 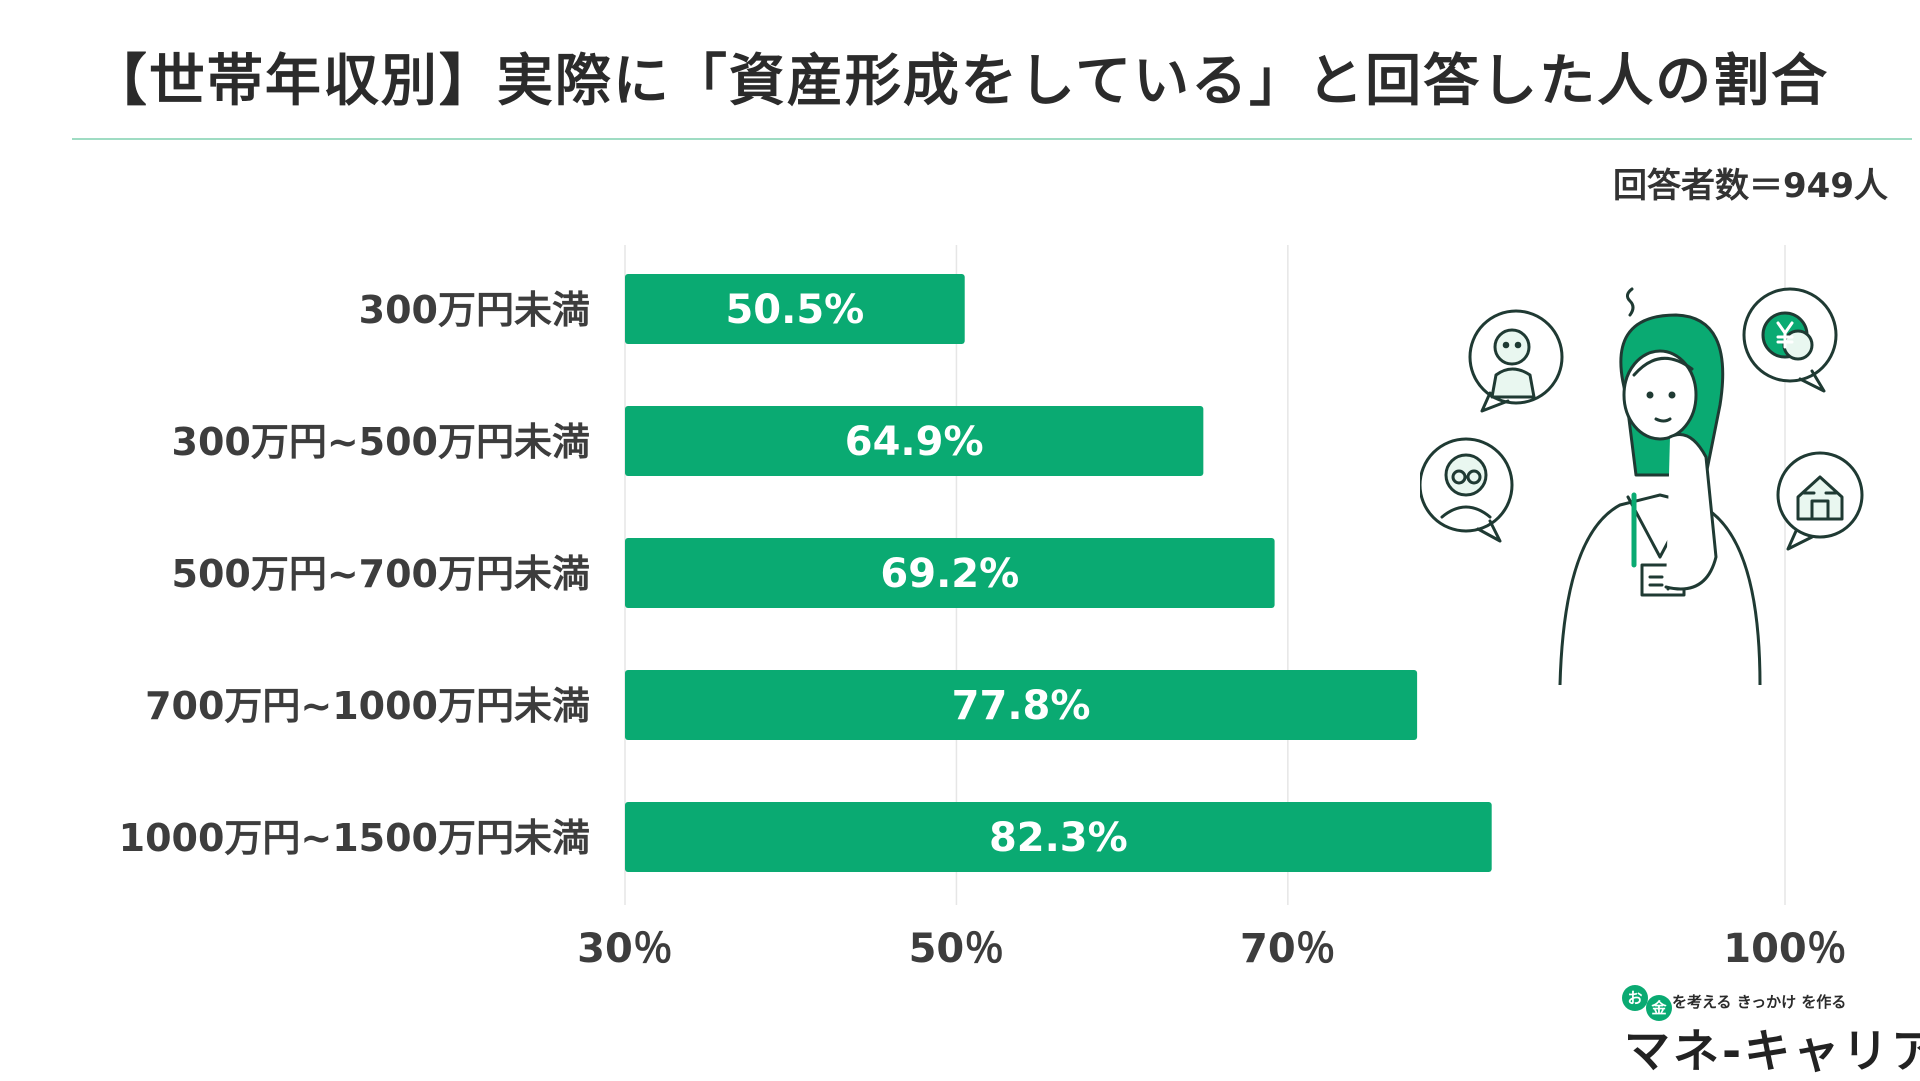 I want to click on yen-coin-icon, so click(x=1790, y=340).